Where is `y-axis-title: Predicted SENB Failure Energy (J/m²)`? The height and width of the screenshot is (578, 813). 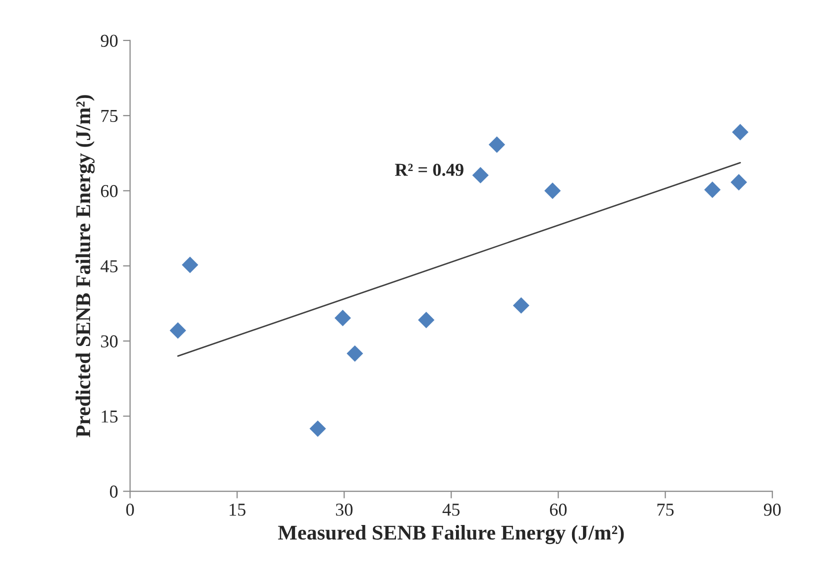
y-axis-title: Predicted SENB Failure Energy (J/m²) is located at coordinates (85, 266).